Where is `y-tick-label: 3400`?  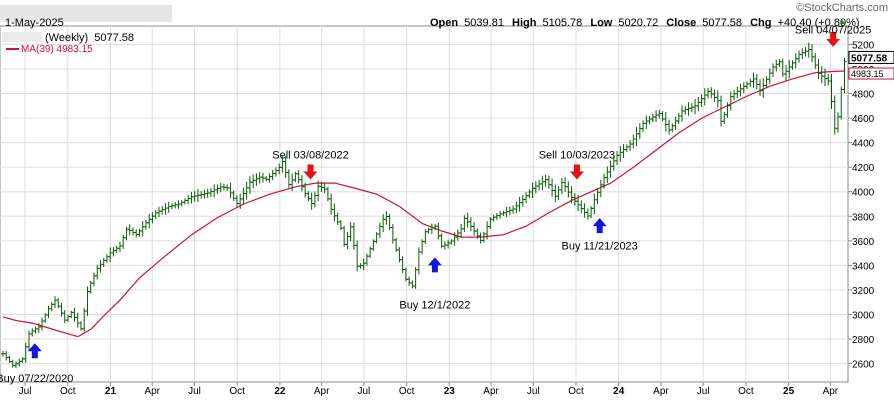
y-tick-label: 3400 is located at coordinates (863, 266).